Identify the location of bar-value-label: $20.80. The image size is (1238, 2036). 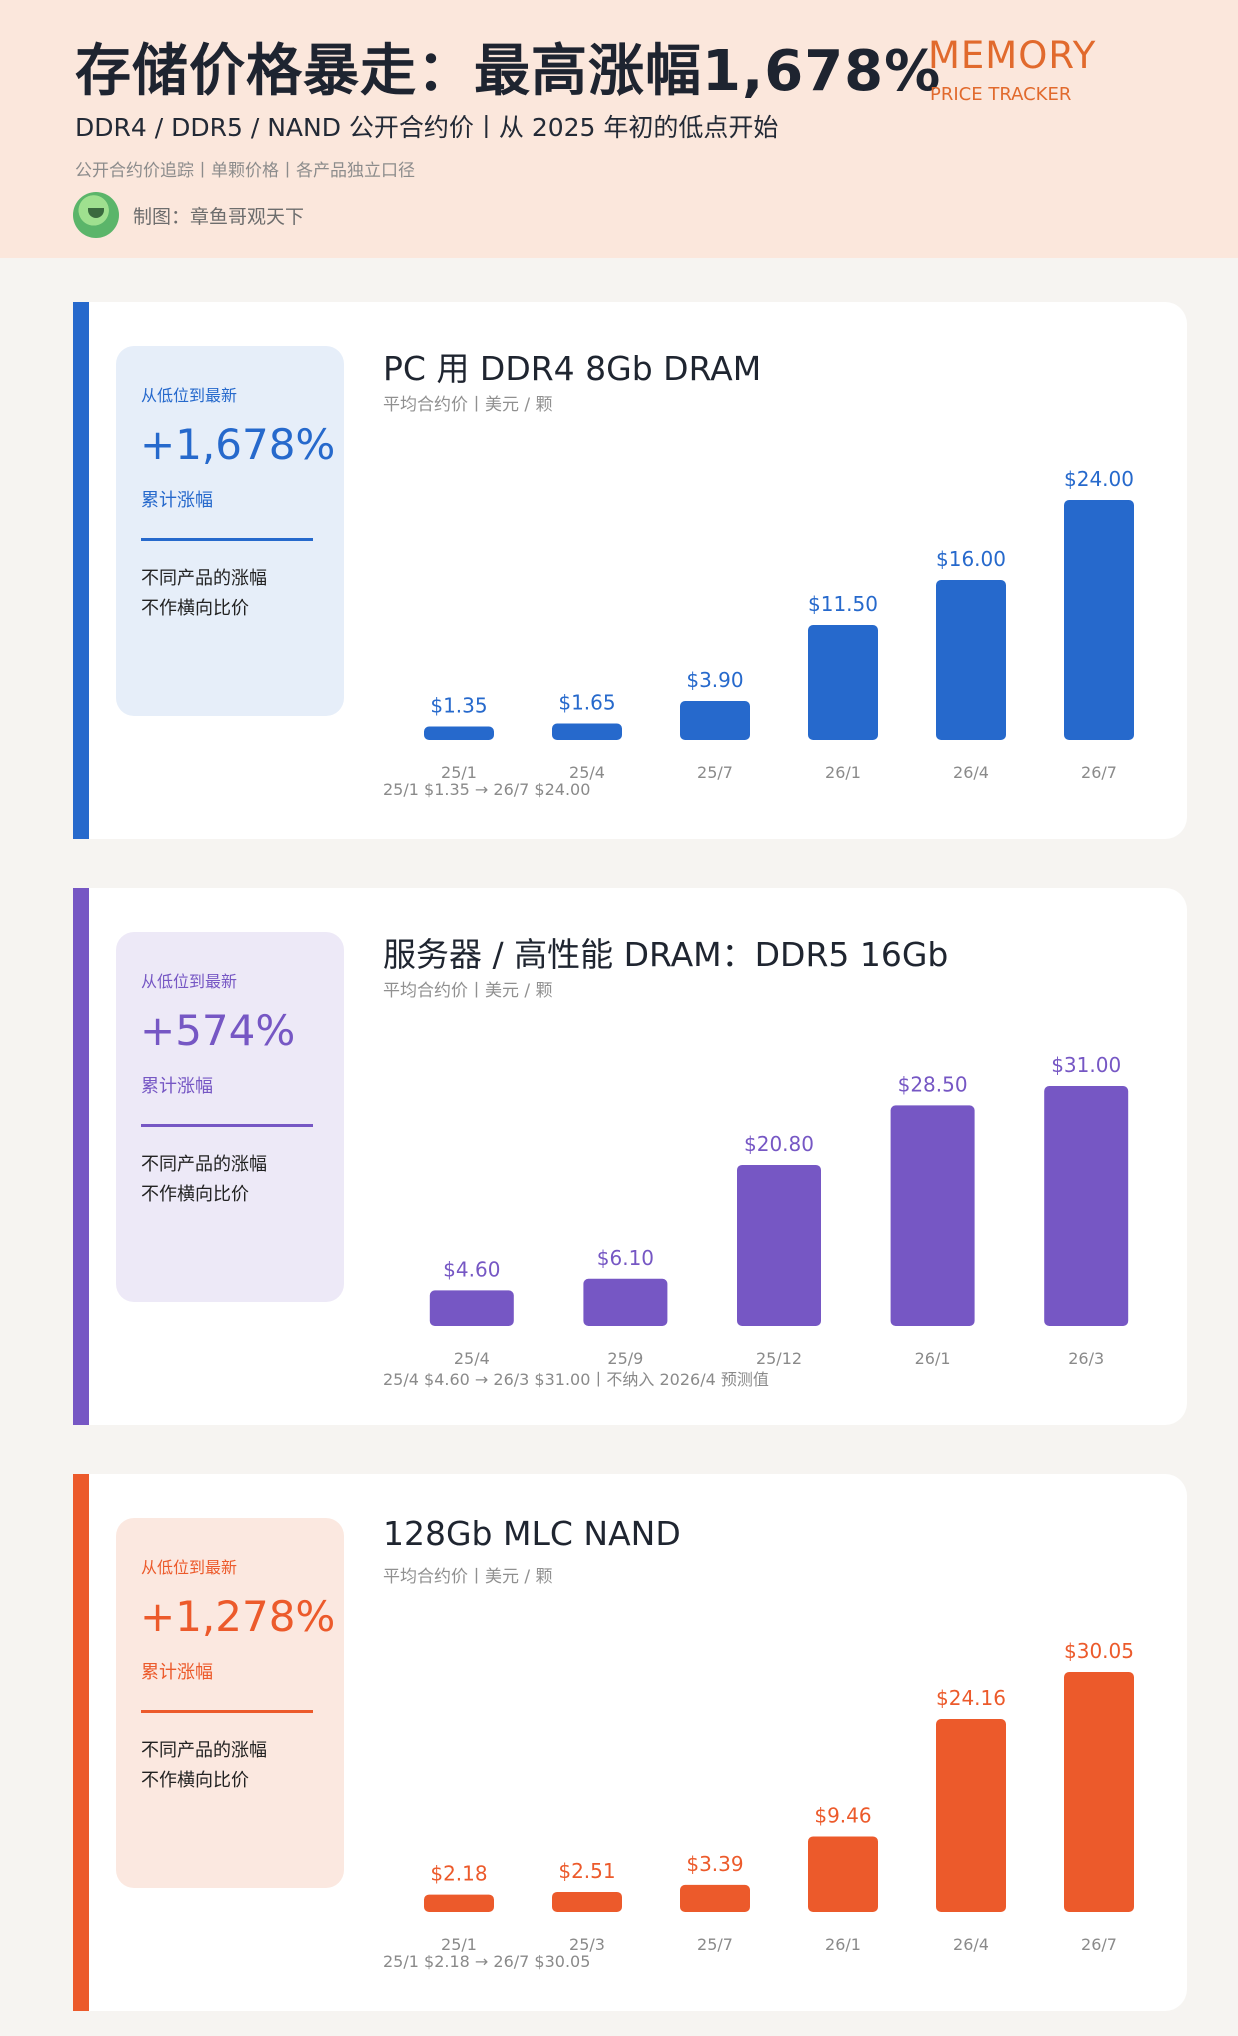
(779, 1144).